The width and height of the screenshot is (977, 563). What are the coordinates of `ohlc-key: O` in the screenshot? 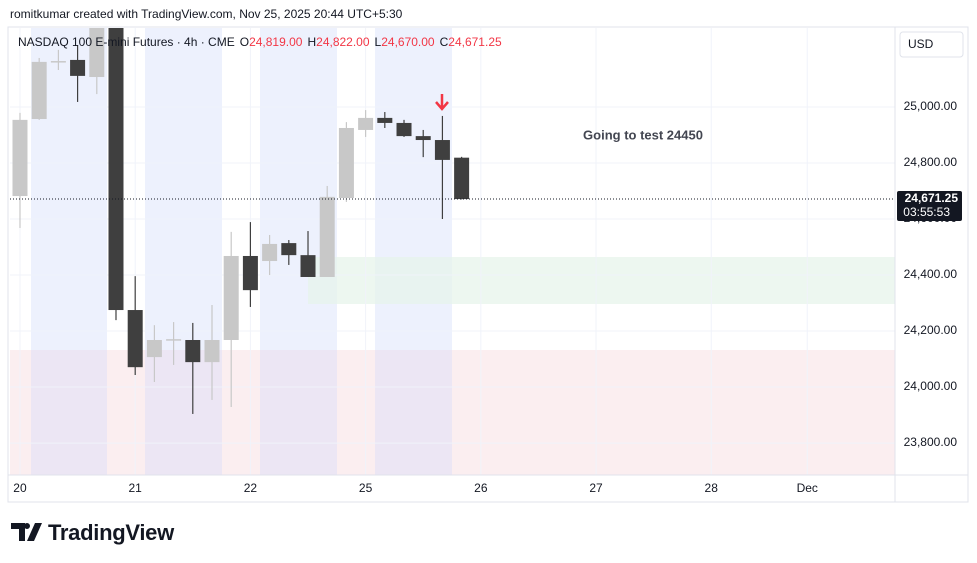 It's located at (244, 42).